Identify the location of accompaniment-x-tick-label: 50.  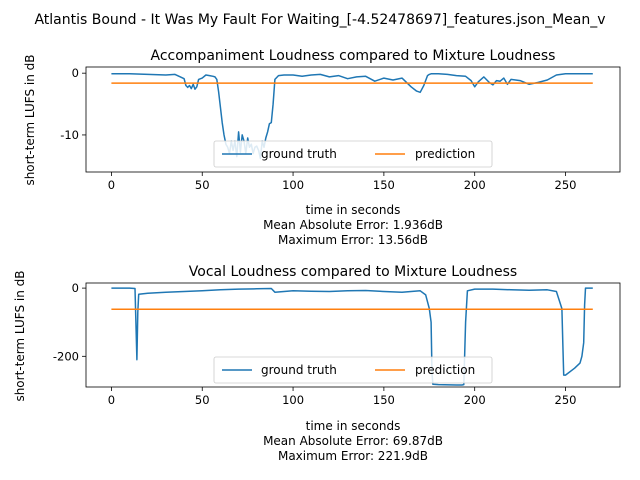
(202, 185).